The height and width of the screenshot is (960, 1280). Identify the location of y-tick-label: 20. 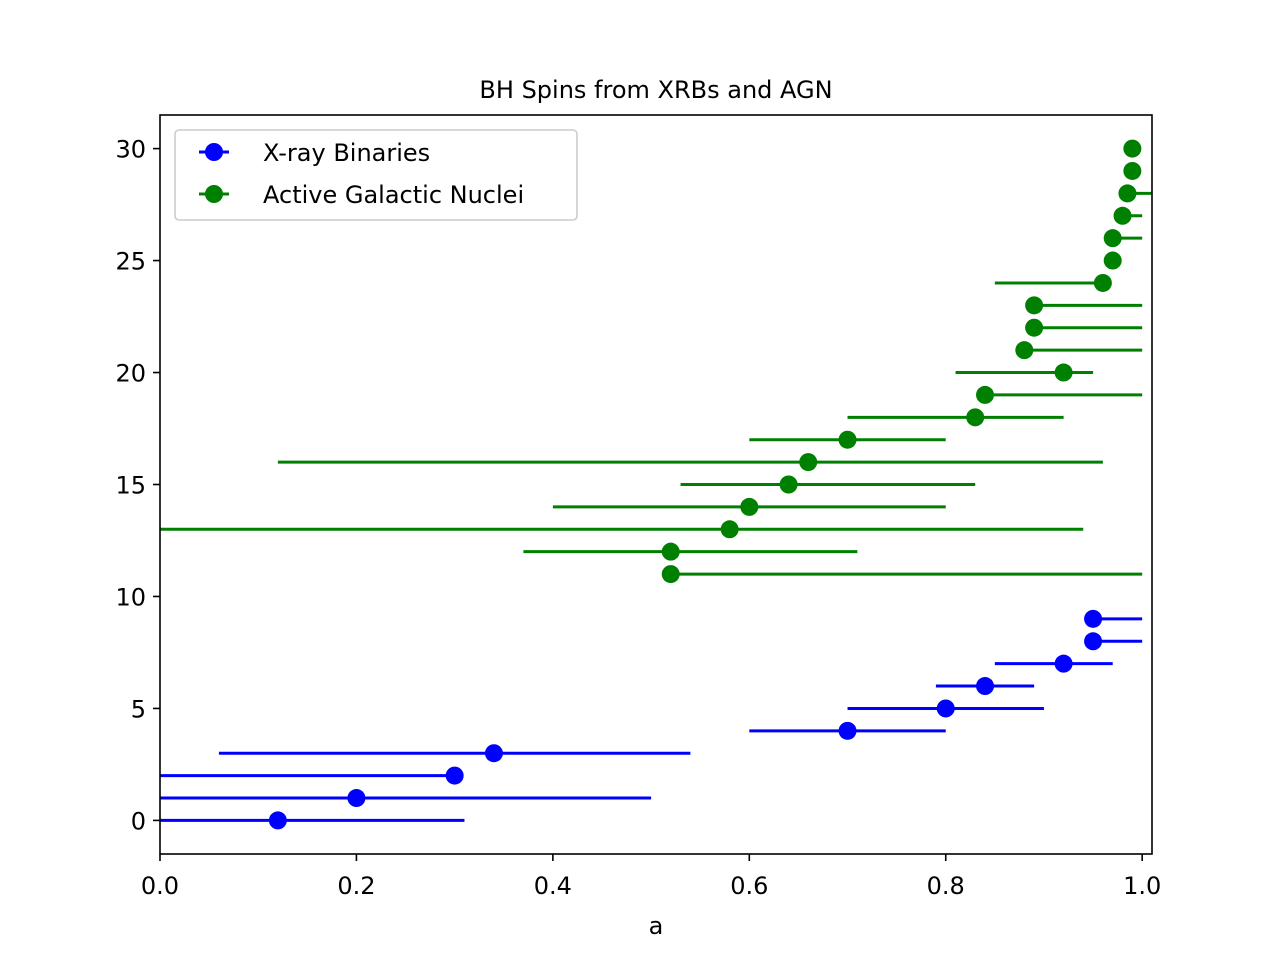
(130, 374).